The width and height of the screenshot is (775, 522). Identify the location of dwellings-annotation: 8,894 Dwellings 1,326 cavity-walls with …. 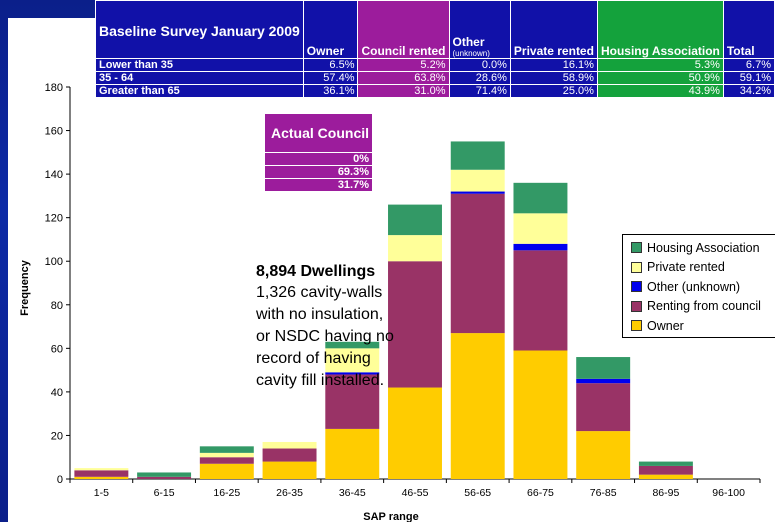
(326, 327).